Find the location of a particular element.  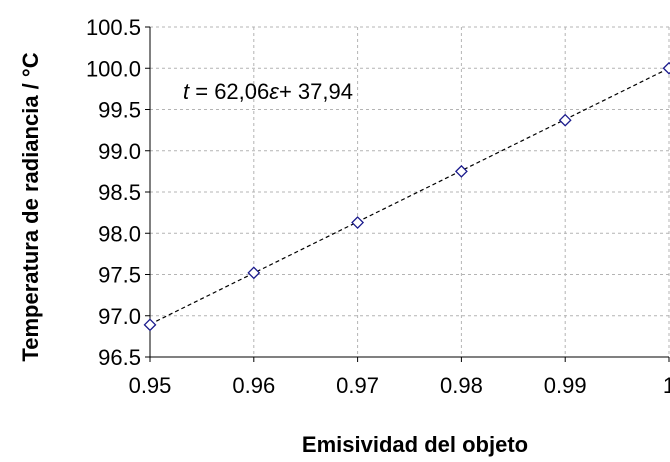

y-tick-label: 97.5 is located at coordinates (119, 275).